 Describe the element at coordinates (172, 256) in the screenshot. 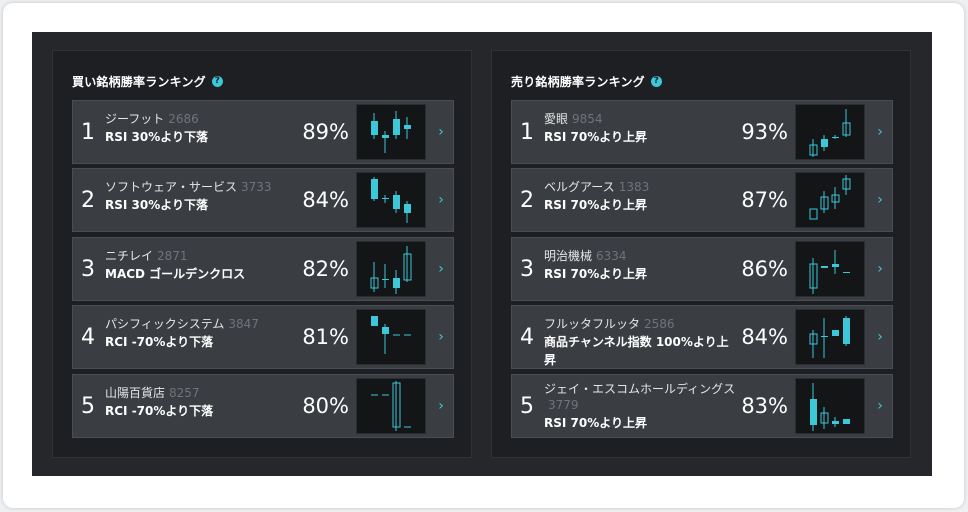

I see `stock-code: 2871` at that location.